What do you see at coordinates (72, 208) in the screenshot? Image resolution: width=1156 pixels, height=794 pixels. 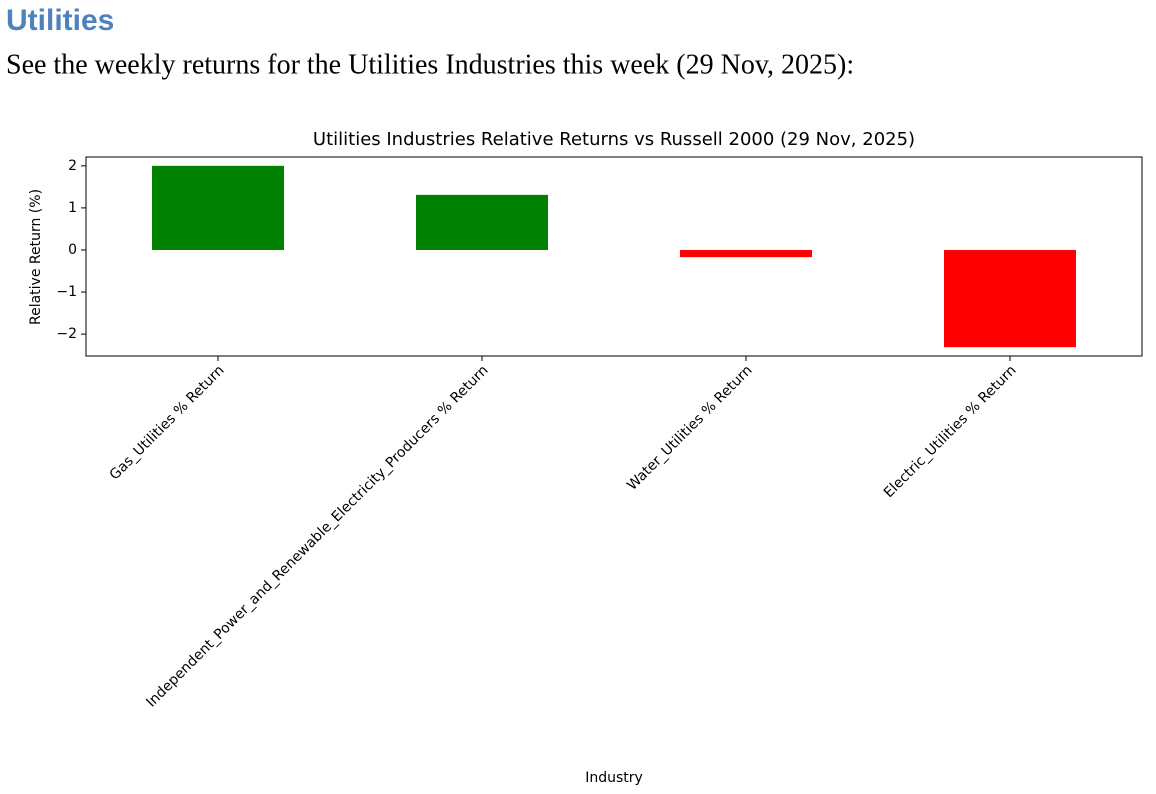 I see `y-tick-label: 1` at bounding box center [72, 208].